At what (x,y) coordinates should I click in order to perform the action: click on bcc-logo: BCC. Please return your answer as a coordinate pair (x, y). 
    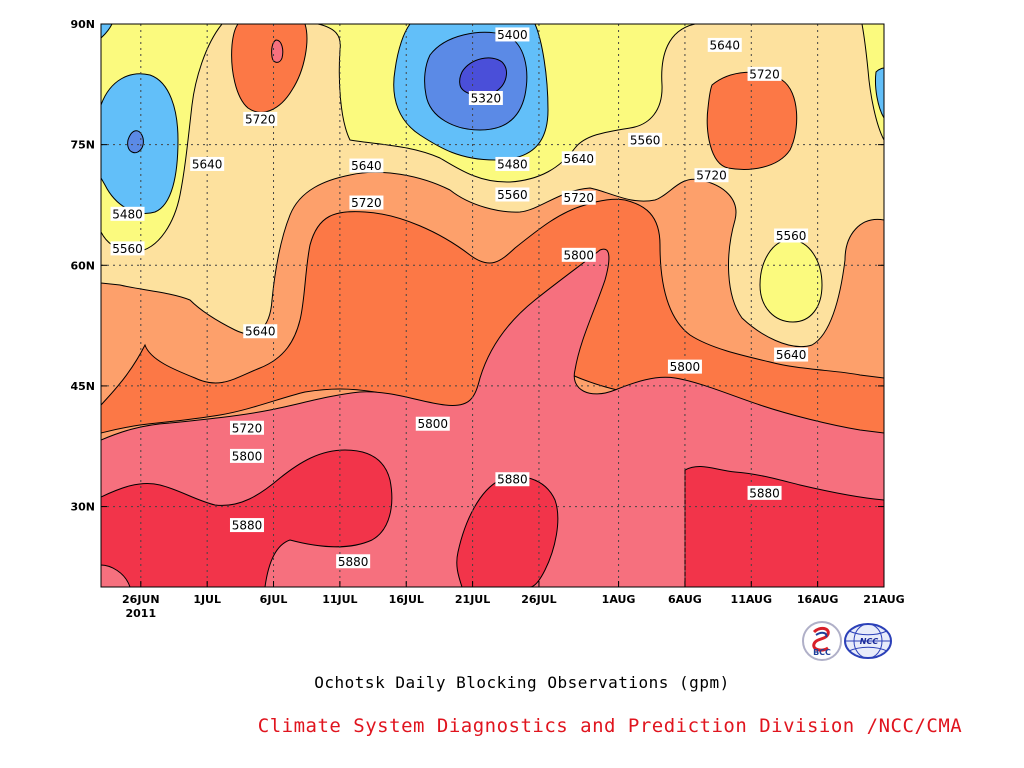
    Looking at the image, I should click on (822, 641).